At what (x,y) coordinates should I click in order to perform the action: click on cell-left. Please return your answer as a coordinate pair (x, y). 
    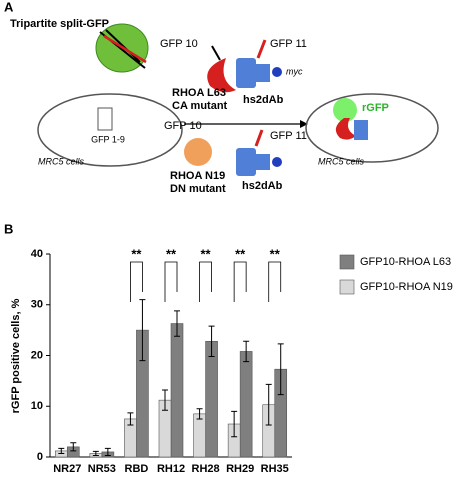
    Looking at the image, I should click on (110, 130).